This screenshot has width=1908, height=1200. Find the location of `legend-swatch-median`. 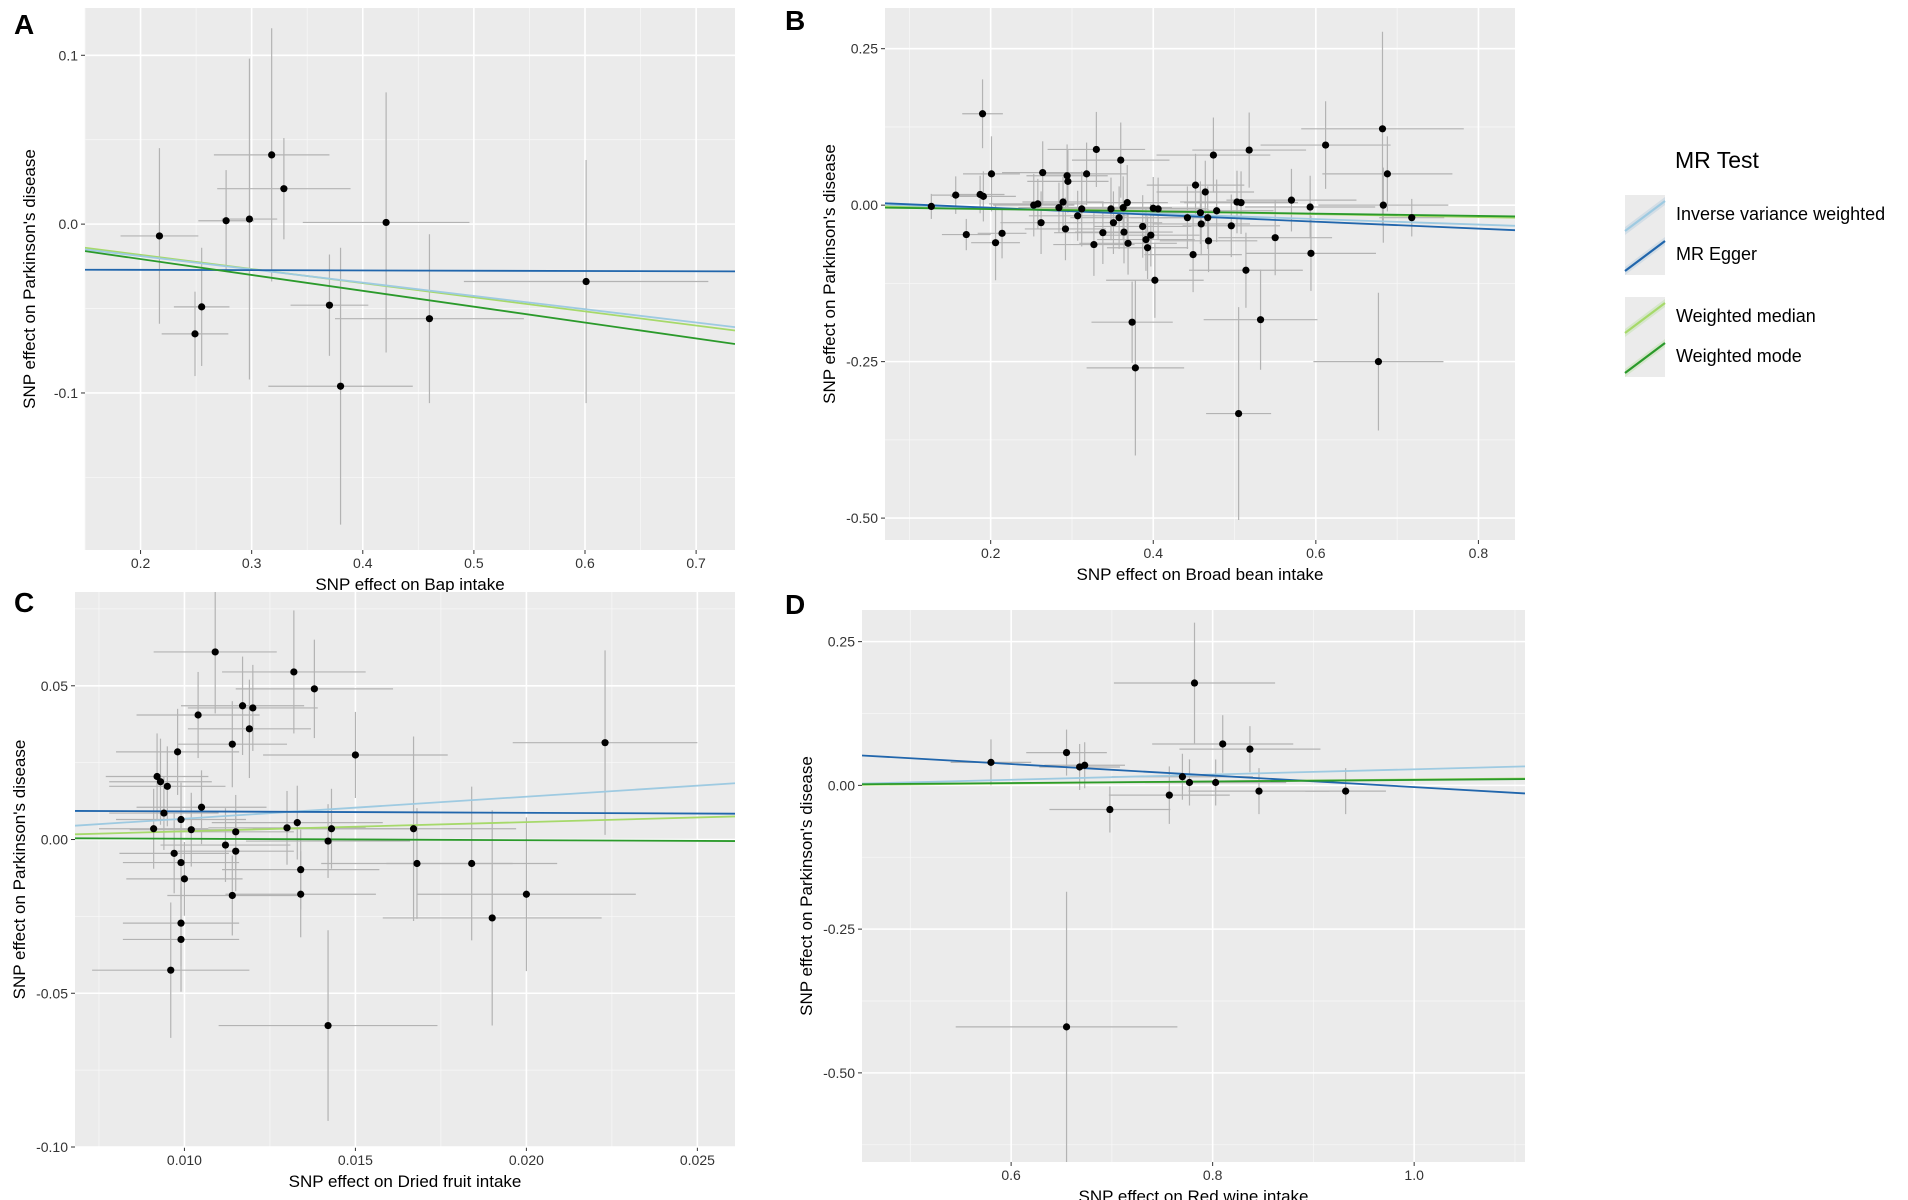

legend-swatch-median is located at coordinates (1645, 318).